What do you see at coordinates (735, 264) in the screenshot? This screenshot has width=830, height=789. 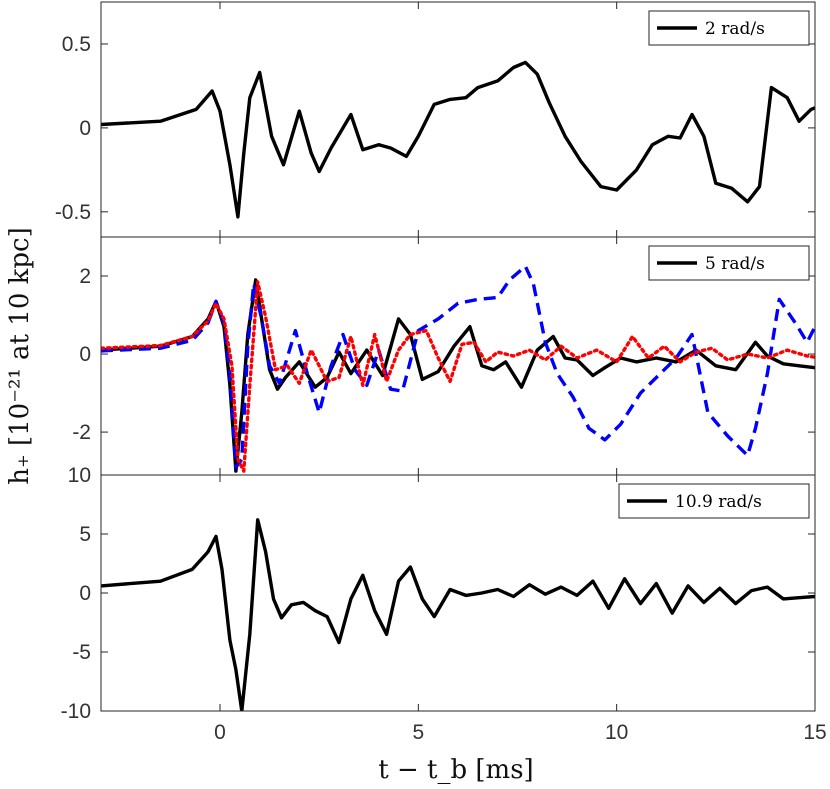 I see `legend-label: 5 rad/s` at bounding box center [735, 264].